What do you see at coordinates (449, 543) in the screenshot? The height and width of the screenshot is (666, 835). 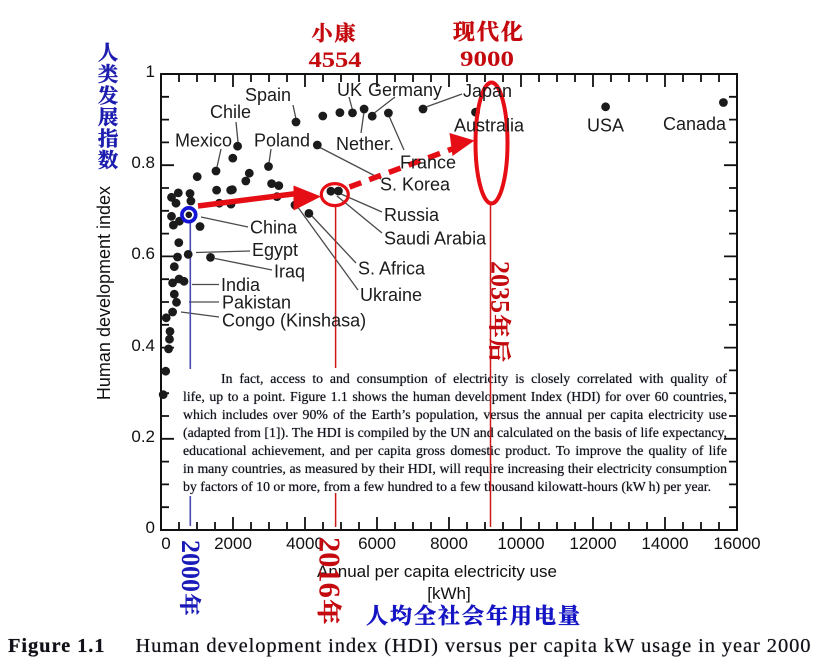 I see `svg-text: 8000` at bounding box center [449, 543].